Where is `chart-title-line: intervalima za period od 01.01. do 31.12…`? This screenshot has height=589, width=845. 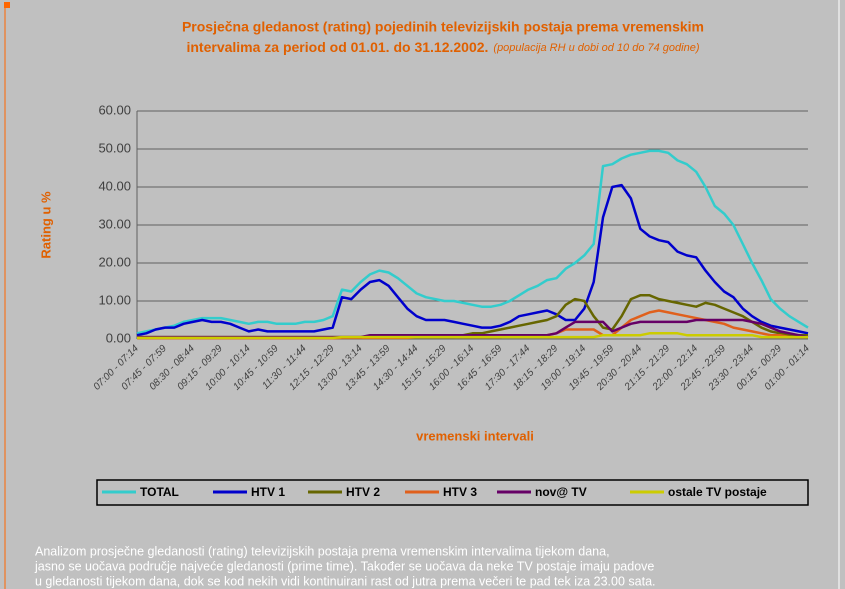
chart-title-line: intervalima za period od 01.01. do 31.12… is located at coordinates (442, 47).